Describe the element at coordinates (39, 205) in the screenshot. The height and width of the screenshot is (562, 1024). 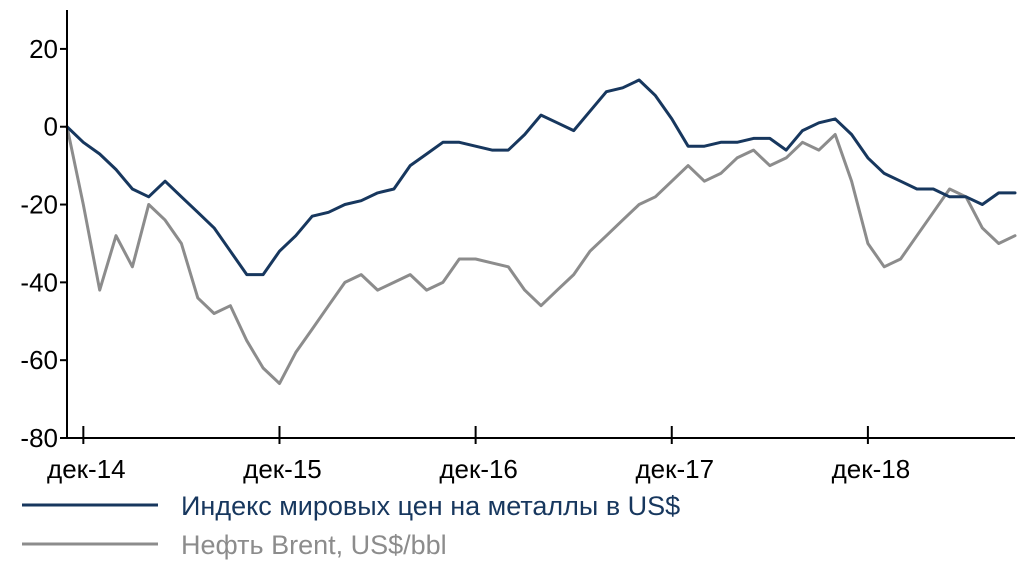
I see `y-tick-label: -20` at that location.